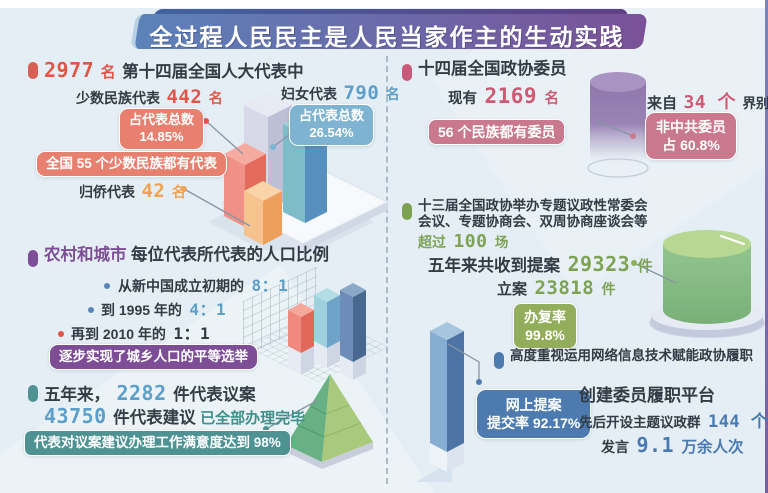 The image size is (768, 493). I want to click on groups-pre: 先后开设主题议政群, so click(640, 422).